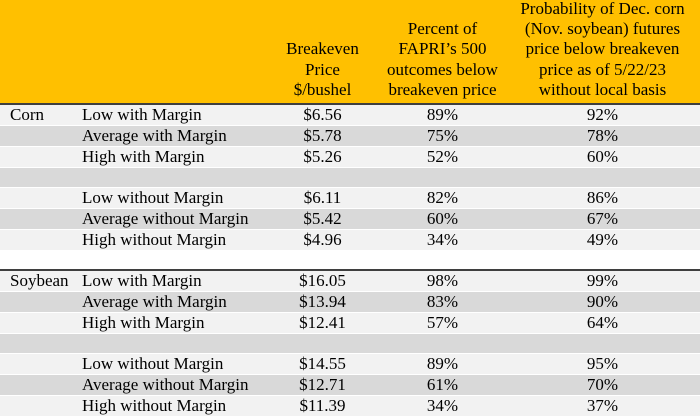 The width and height of the screenshot is (700, 416). Describe the element at coordinates (39, 281) in the screenshot. I see `commodity-cell: Soybean` at that location.